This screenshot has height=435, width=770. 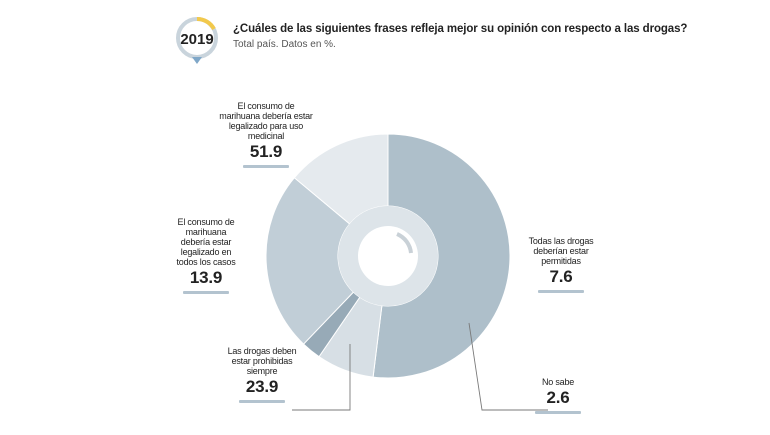 What do you see at coordinates (262, 386) in the screenshot?
I see `value-prohibidas: 23.9` at bounding box center [262, 386].